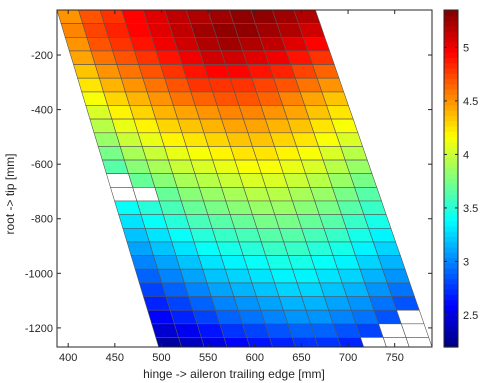 The image size is (484, 383). Describe the element at coordinates (10, 193) in the screenshot. I see `y-axis-label: root -> tip [mm]` at that location.